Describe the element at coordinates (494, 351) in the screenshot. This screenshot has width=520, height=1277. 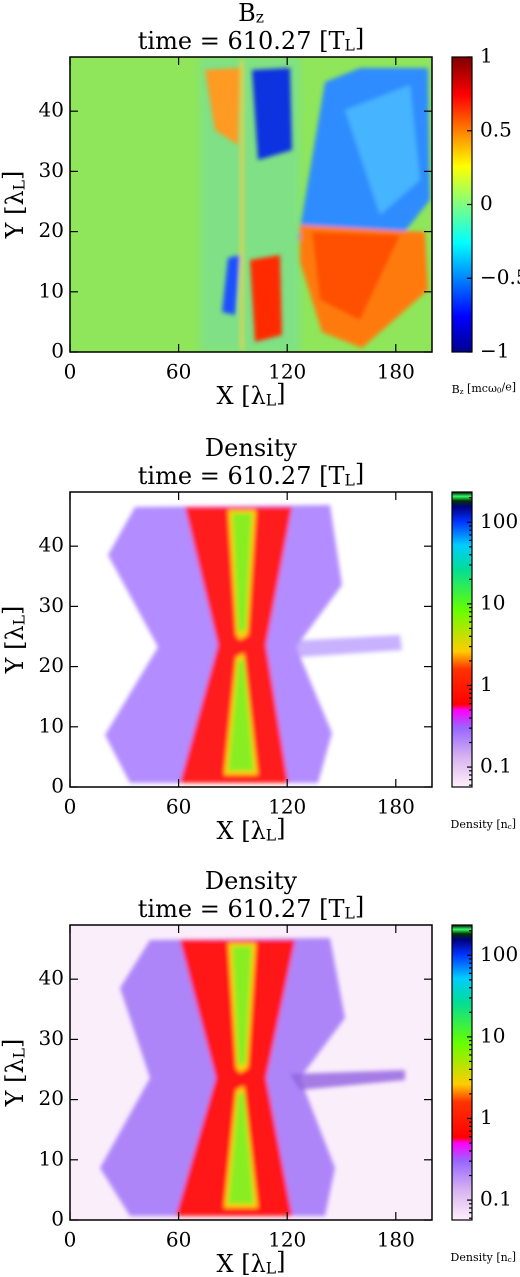
I see `colorbar-tick-label: −1` at that location.